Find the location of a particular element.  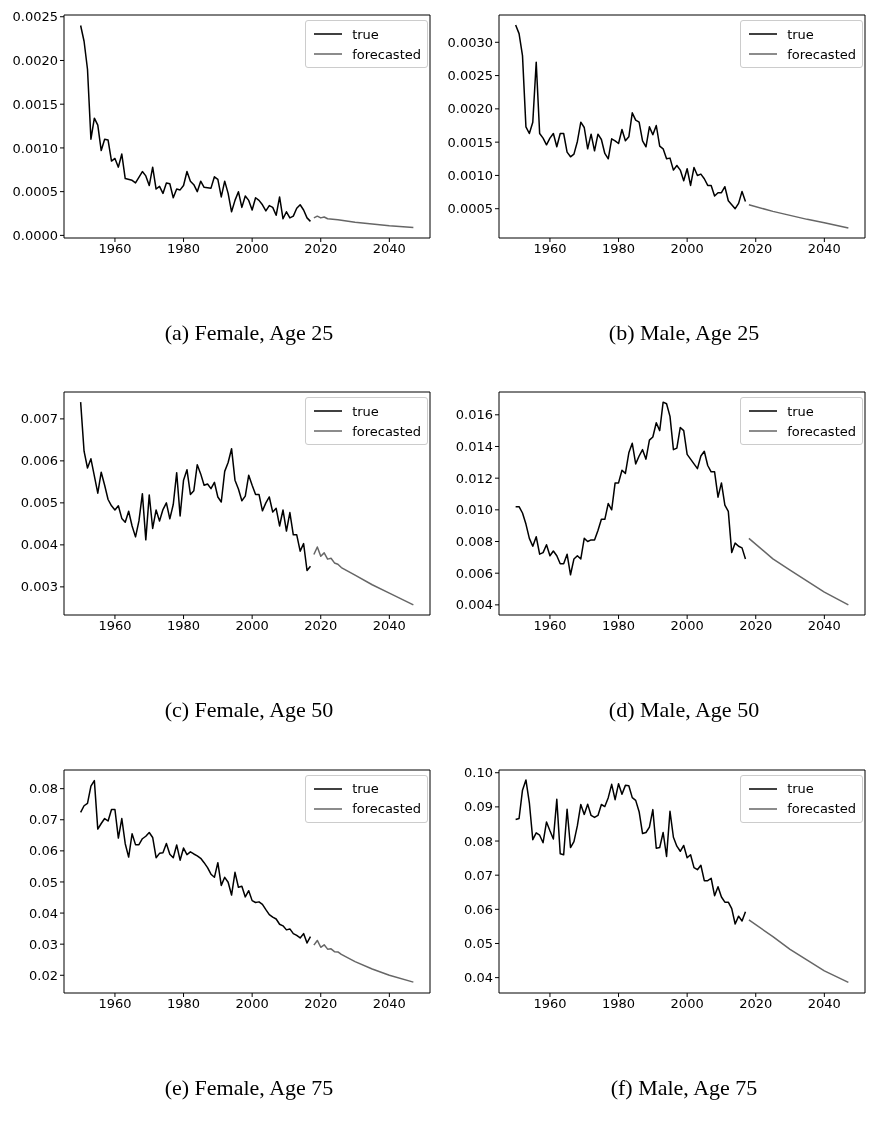

y-tick-label: 0.02 is located at coordinates (43, 975).